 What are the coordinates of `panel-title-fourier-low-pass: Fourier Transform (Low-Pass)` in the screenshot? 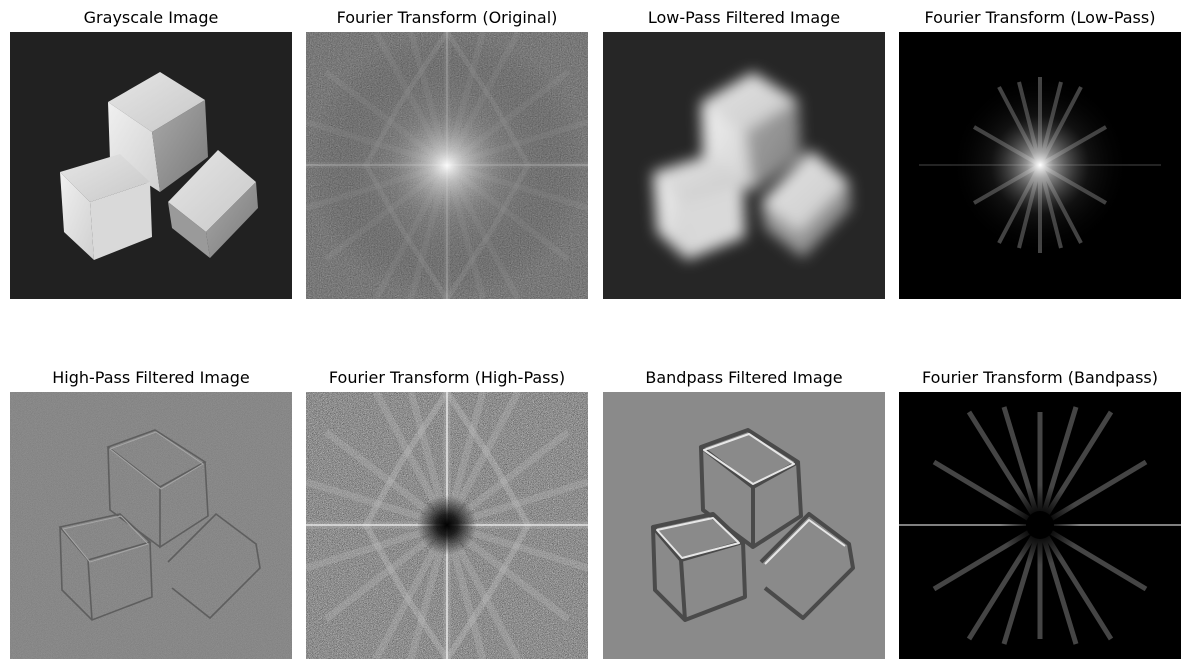 It's located at (1040, 17).